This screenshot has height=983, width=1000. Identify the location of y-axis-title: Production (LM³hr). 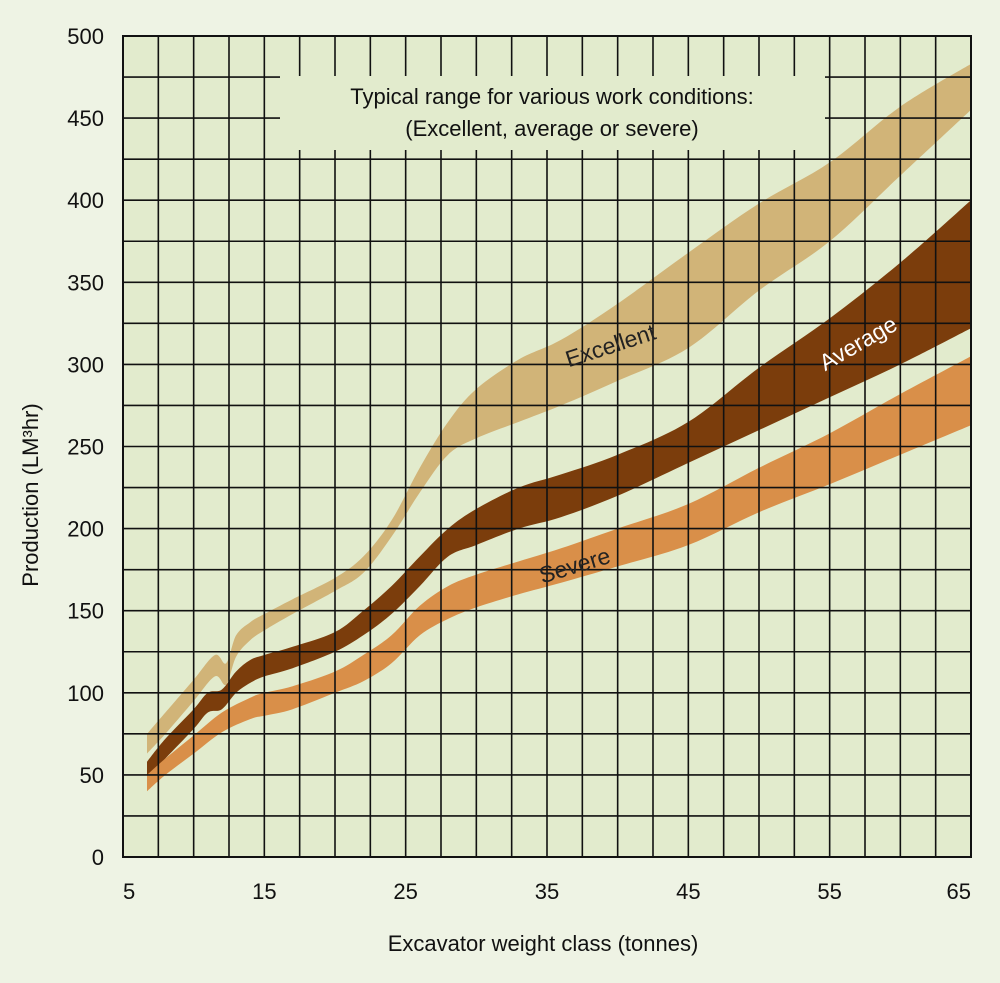
(30, 494).